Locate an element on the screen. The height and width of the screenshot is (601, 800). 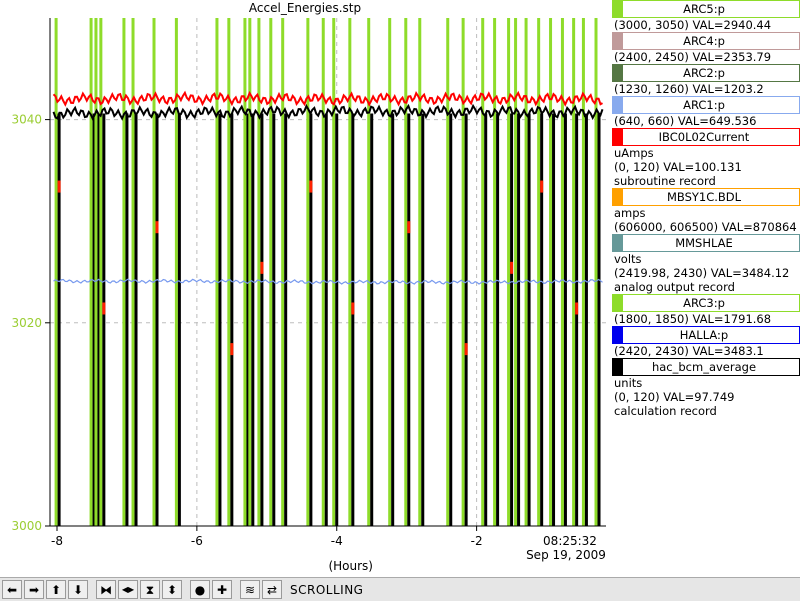
legend-item: HALLA:p (2420, 2430) VAL=3483.1 is located at coordinates (705, 342).